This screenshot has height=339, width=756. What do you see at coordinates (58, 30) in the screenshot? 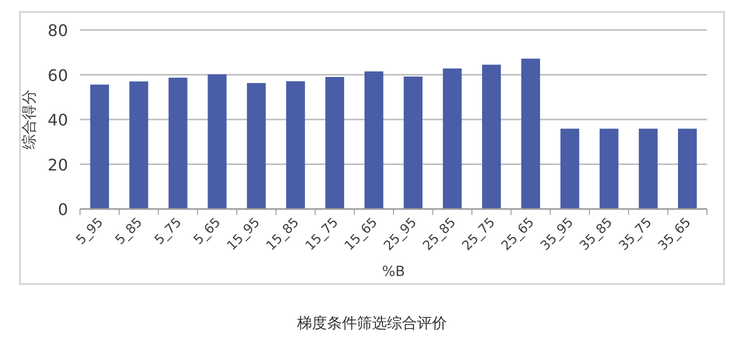
I see `y-tick-label: 80` at bounding box center [58, 30].